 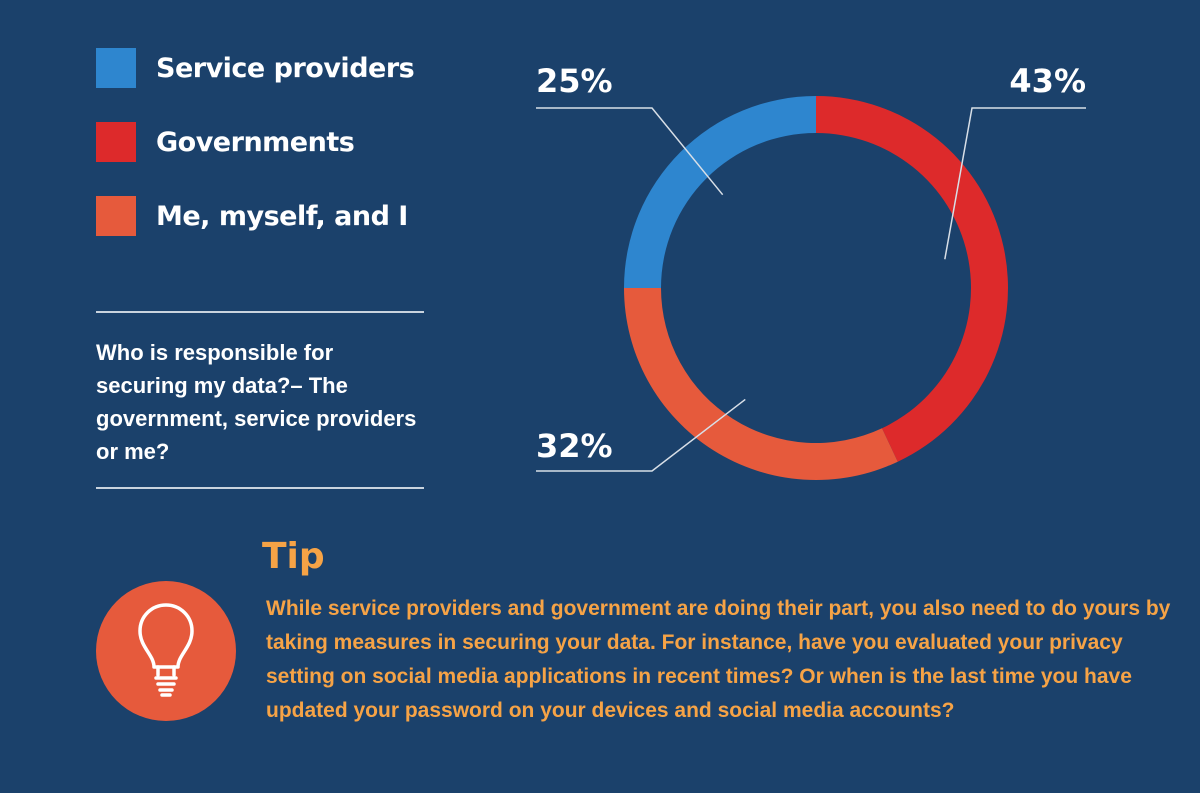 I want to click on tip-title: Tip, so click(x=293, y=556).